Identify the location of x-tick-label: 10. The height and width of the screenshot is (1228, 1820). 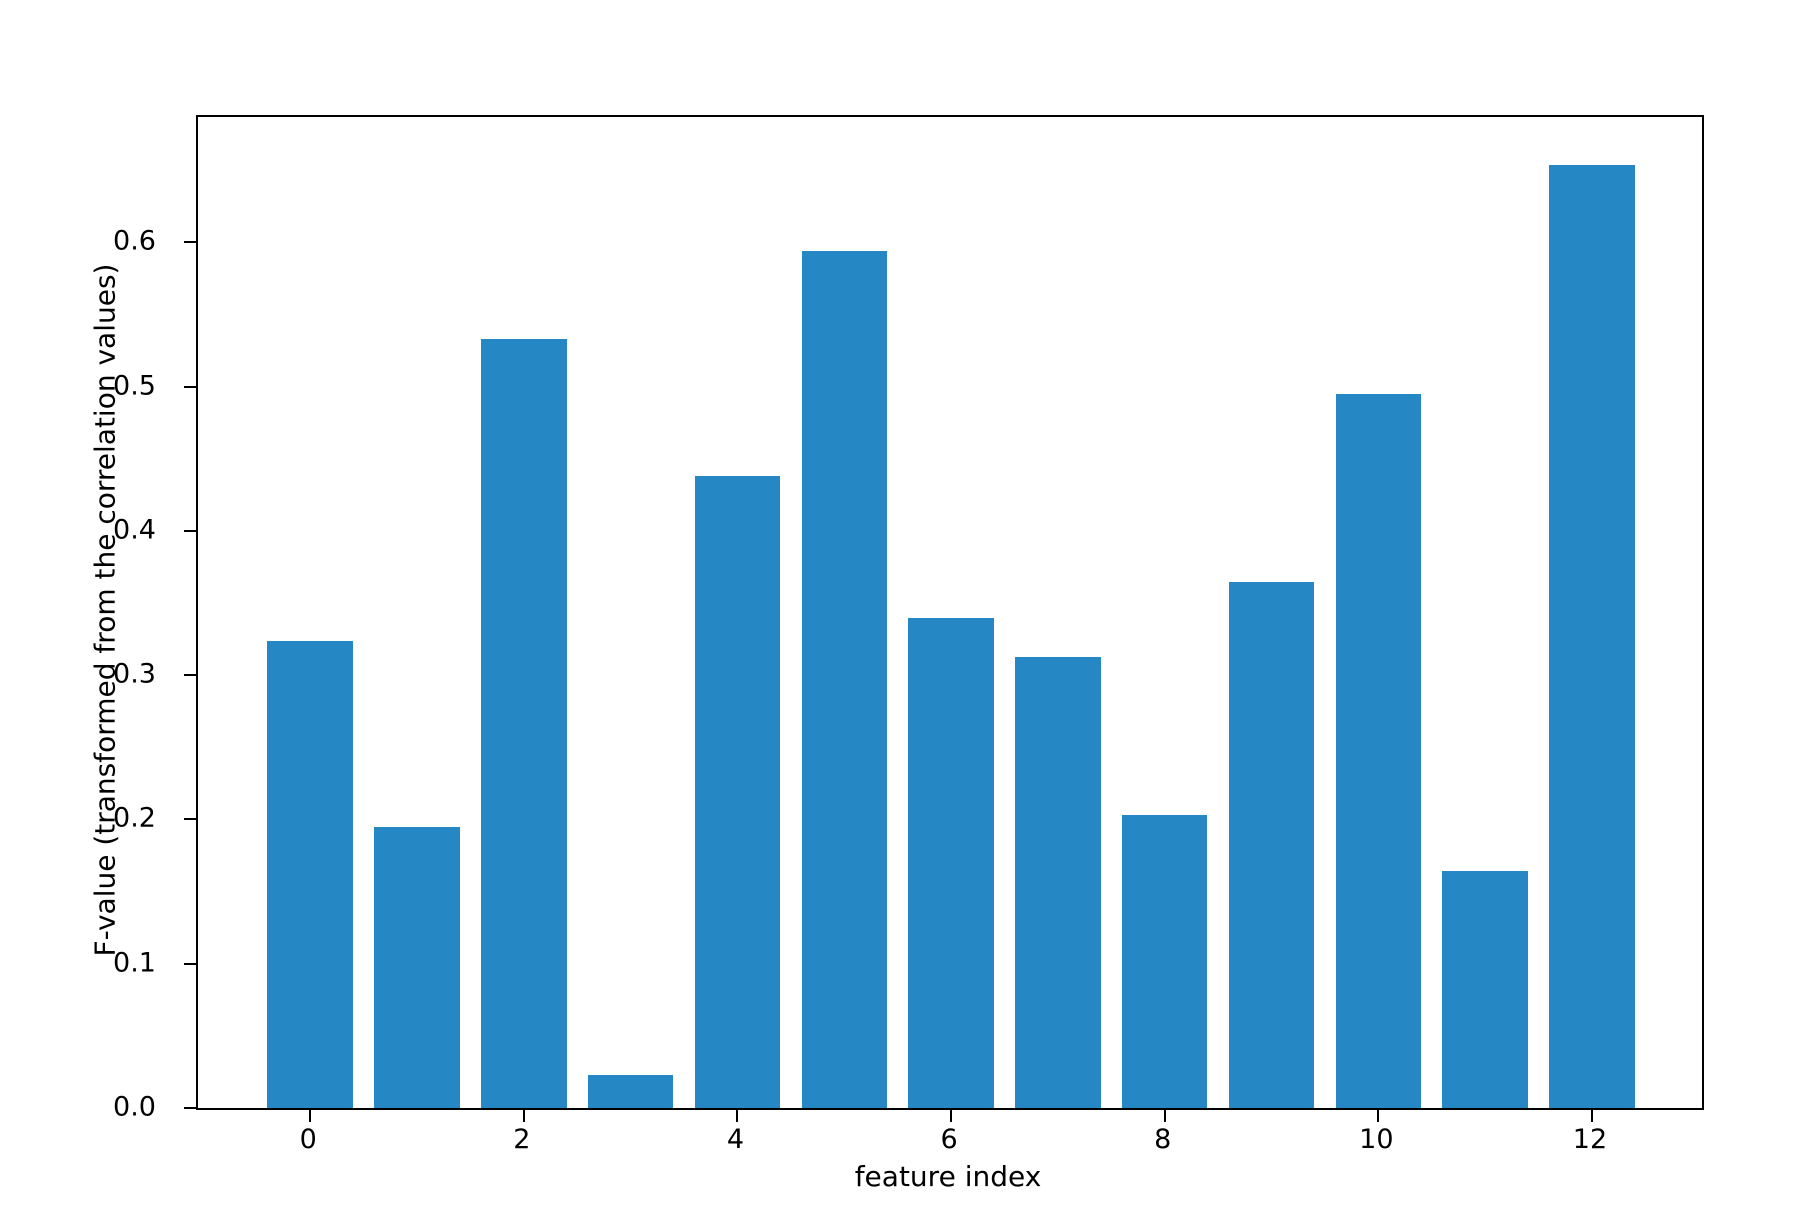
(1376, 1139).